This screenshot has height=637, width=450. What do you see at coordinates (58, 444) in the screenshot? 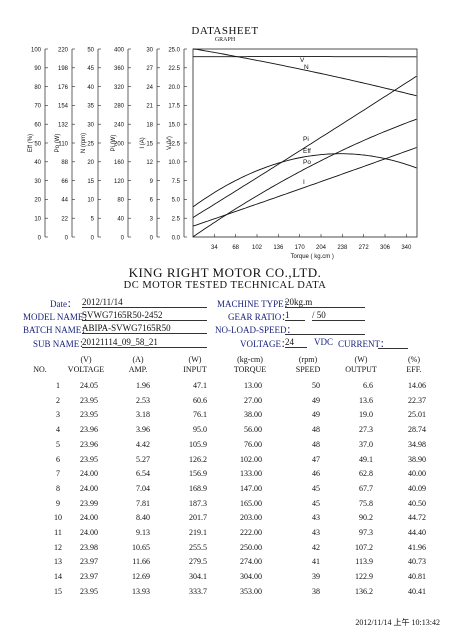
I see `row-number: 5` at bounding box center [58, 444].